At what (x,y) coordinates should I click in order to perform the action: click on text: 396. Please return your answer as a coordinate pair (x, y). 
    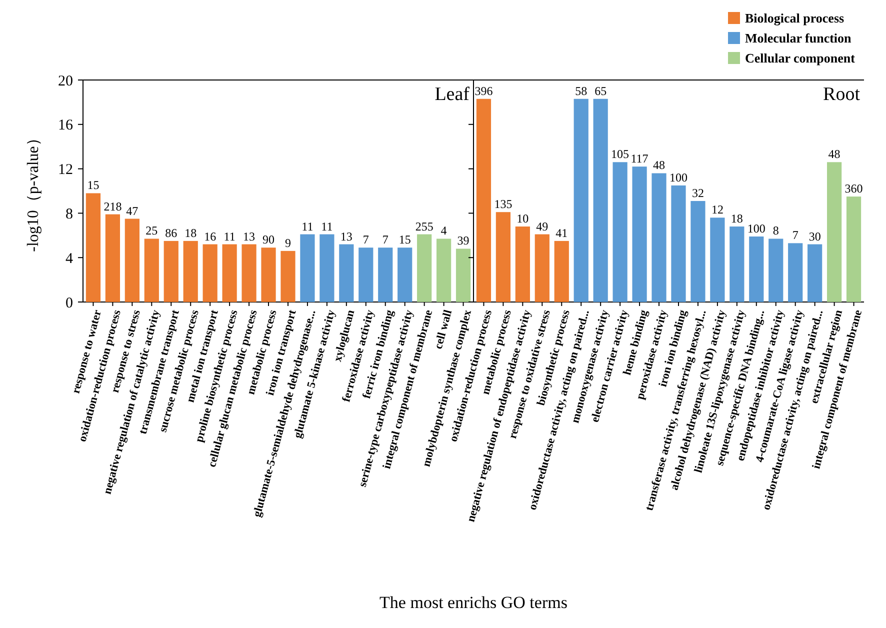
    Looking at the image, I should click on (483, 91).